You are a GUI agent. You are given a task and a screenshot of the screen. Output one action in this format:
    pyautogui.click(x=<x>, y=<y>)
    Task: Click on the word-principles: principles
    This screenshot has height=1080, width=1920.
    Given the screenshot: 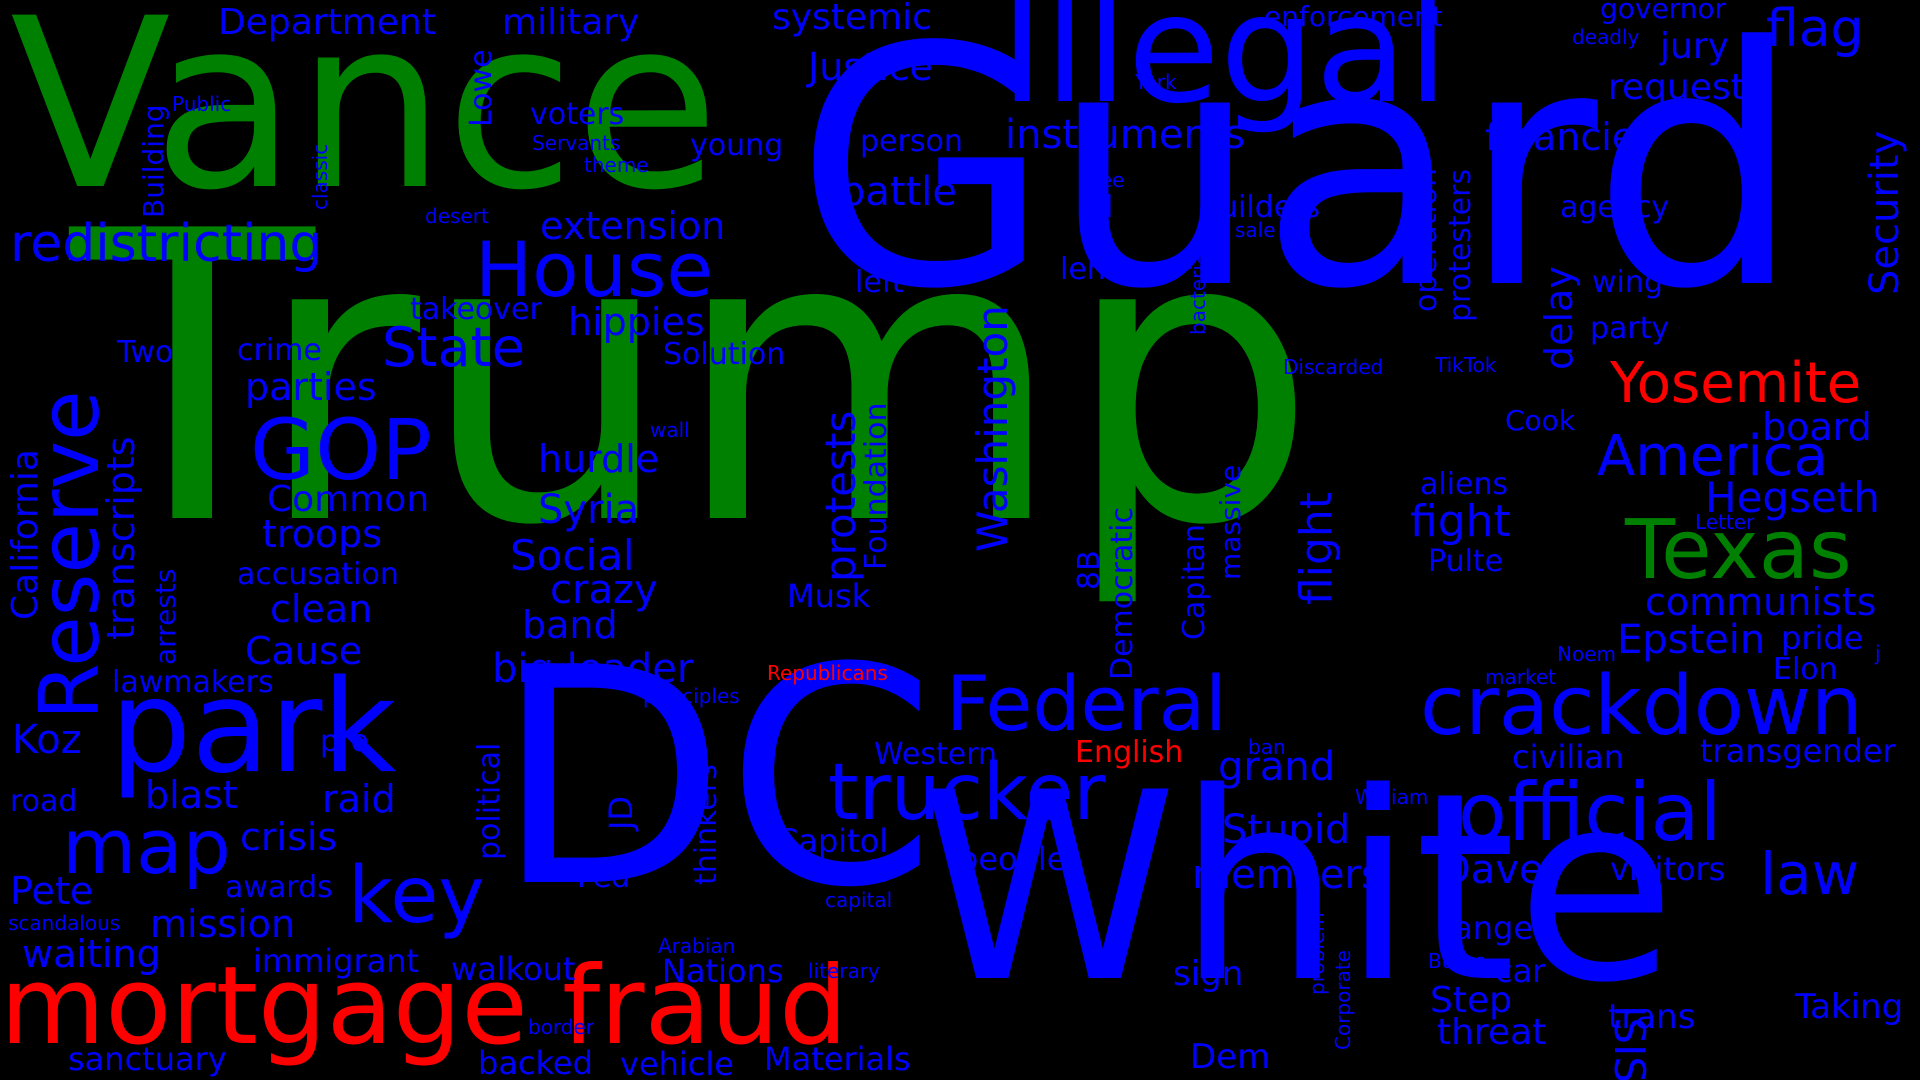 What is the action you would take?
    pyautogui.click(x=691, y=696)
    